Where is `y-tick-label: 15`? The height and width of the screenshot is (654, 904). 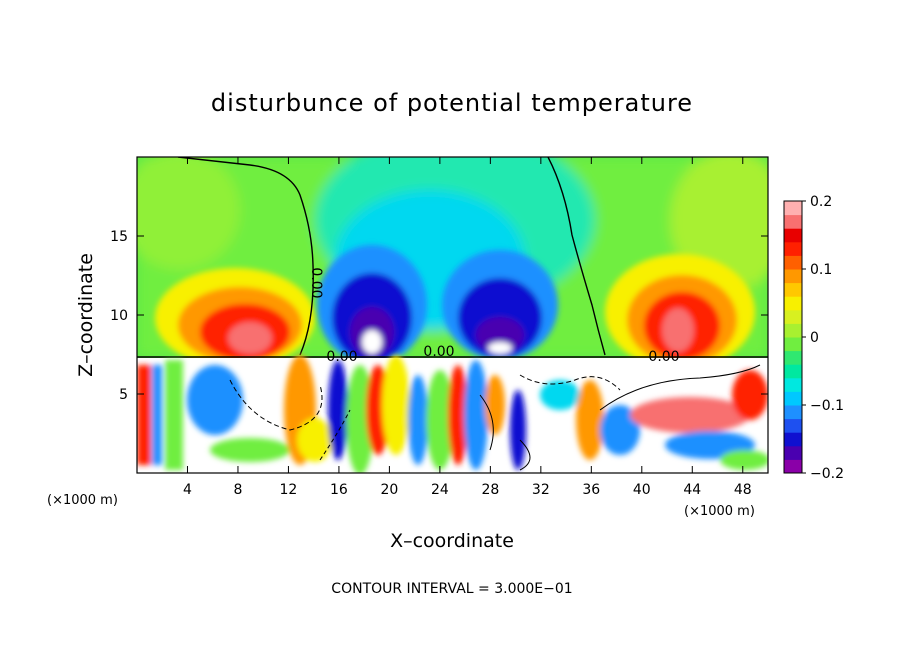 y-tick-label: 15 is located at coordinates (119, 237).